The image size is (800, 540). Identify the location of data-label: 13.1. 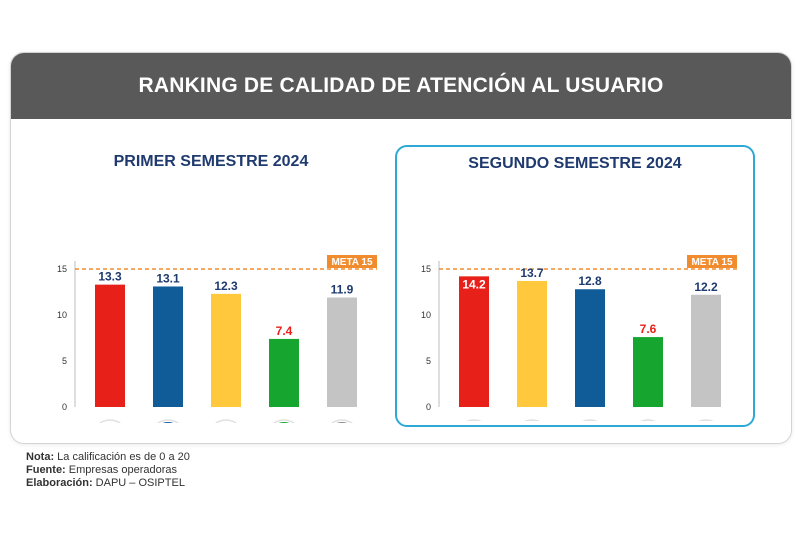
(168, 278).